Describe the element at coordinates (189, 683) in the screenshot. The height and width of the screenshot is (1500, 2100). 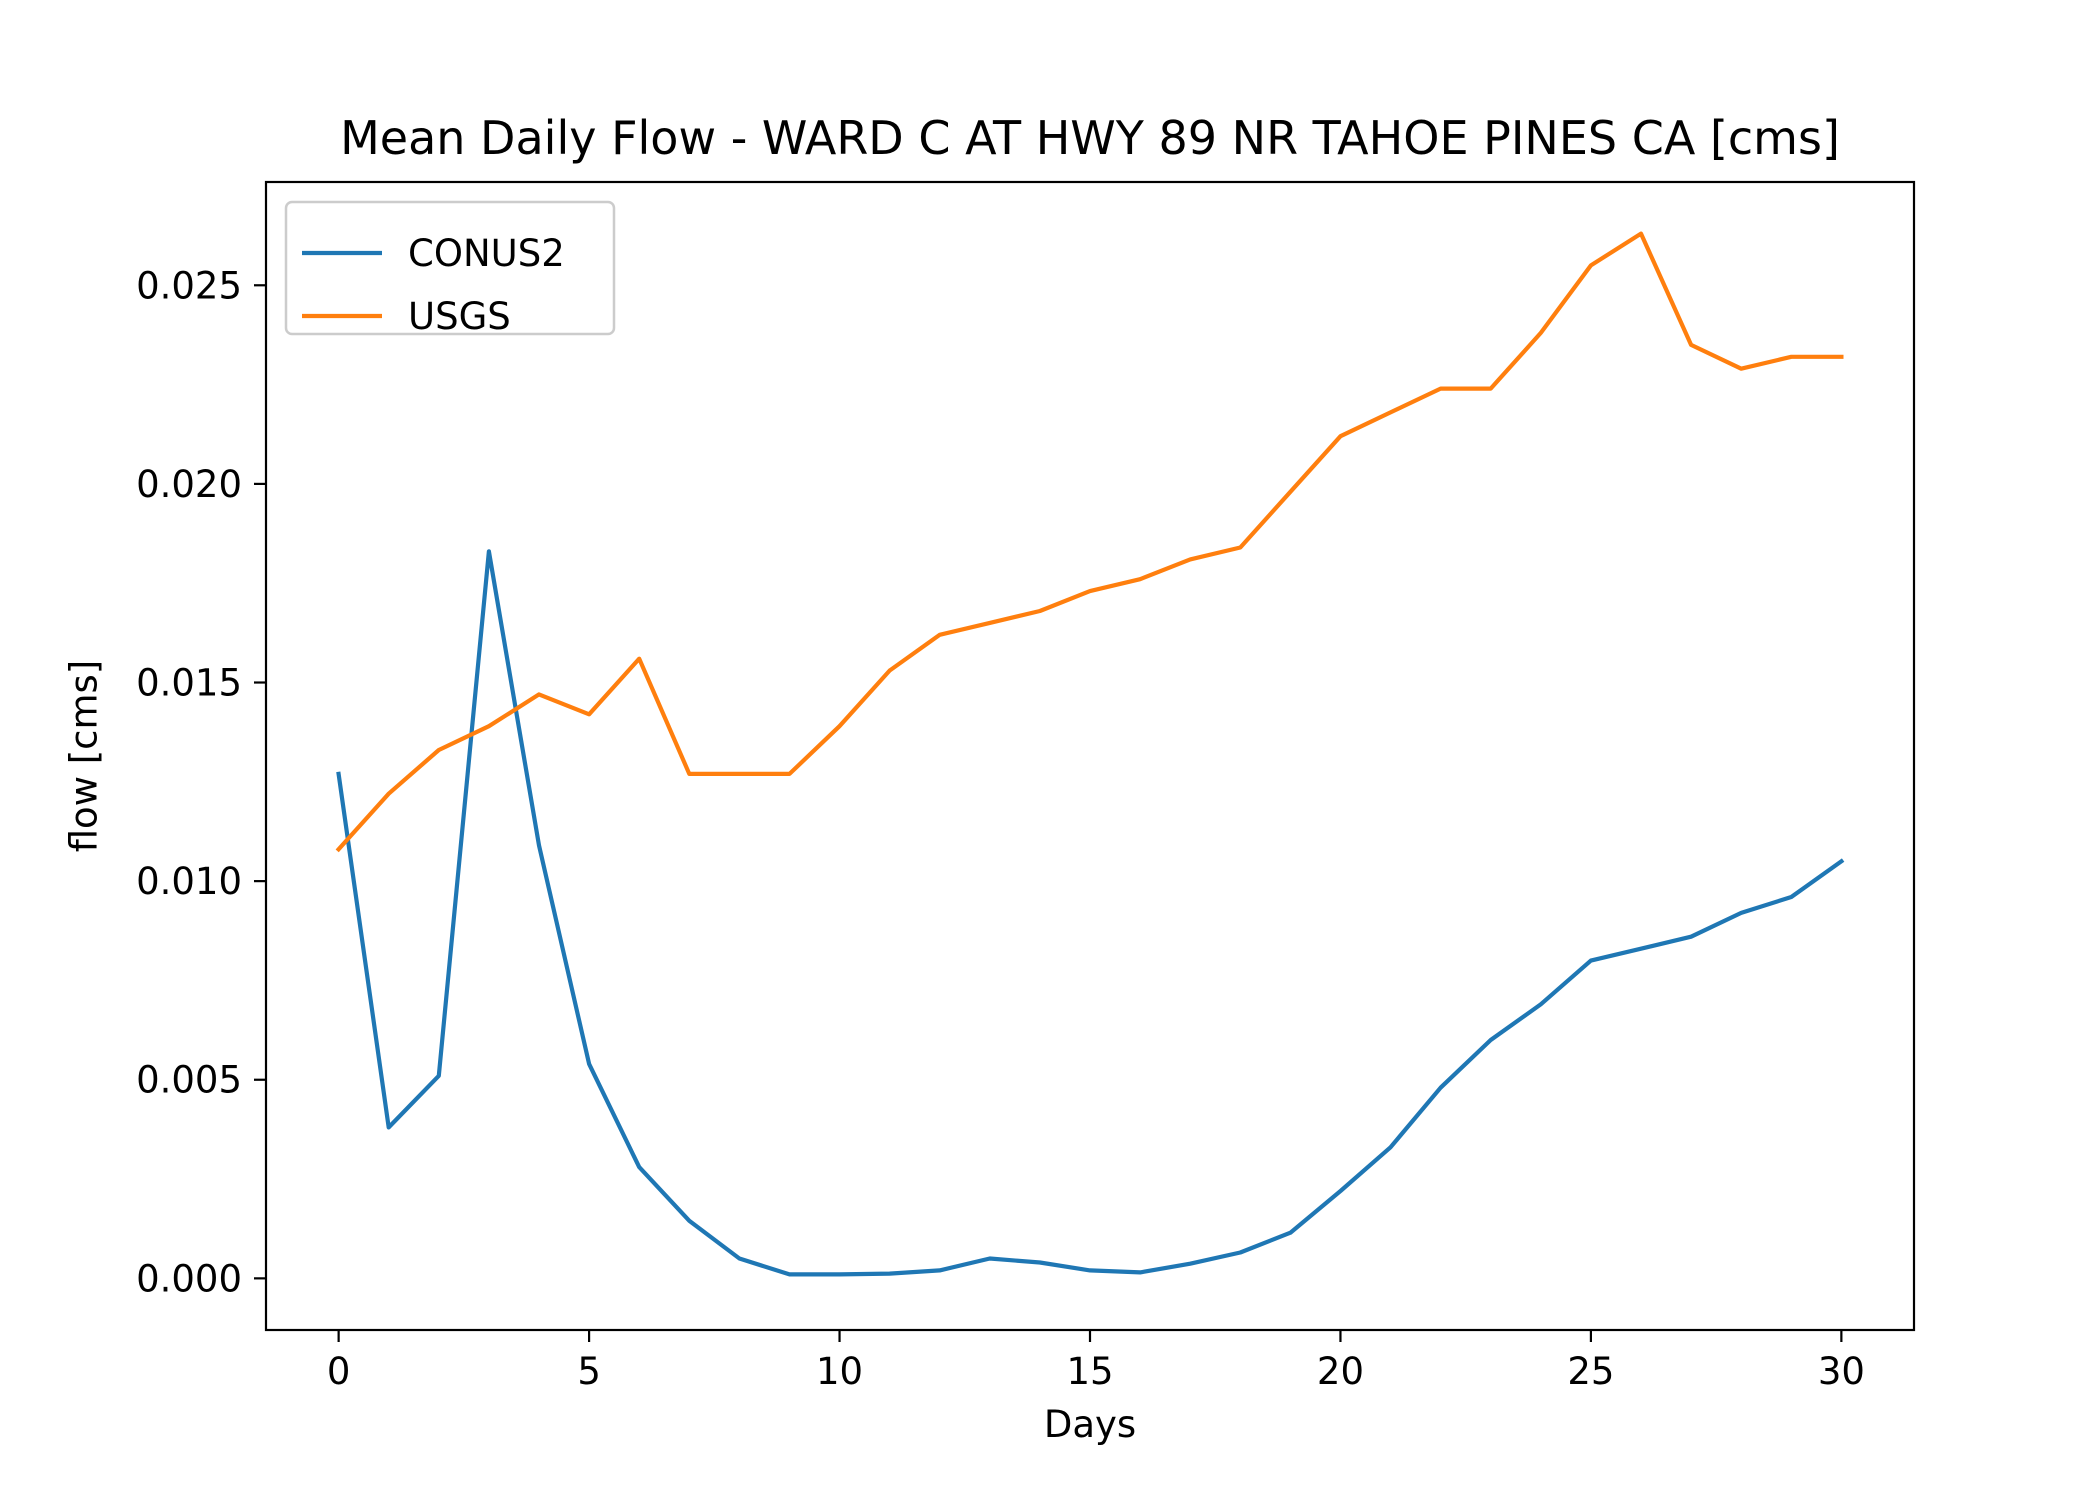
I see `y-tick-label: 0.015` at that location.